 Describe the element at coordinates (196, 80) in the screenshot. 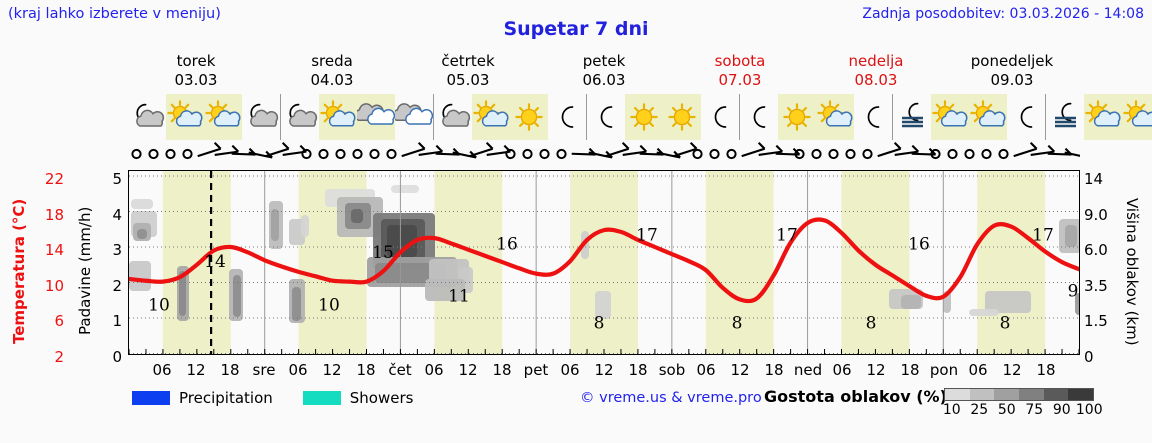

I see `day-date: 03.03` at that location.